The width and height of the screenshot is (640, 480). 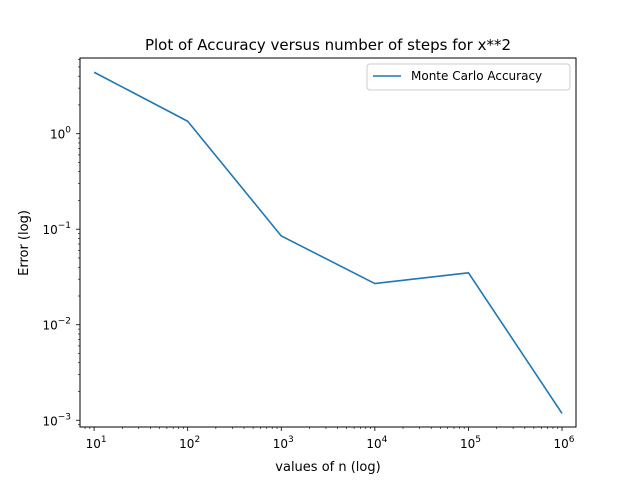 I want to click on legend: Monte Carlo Accuracy, so click(x=468, y=77).